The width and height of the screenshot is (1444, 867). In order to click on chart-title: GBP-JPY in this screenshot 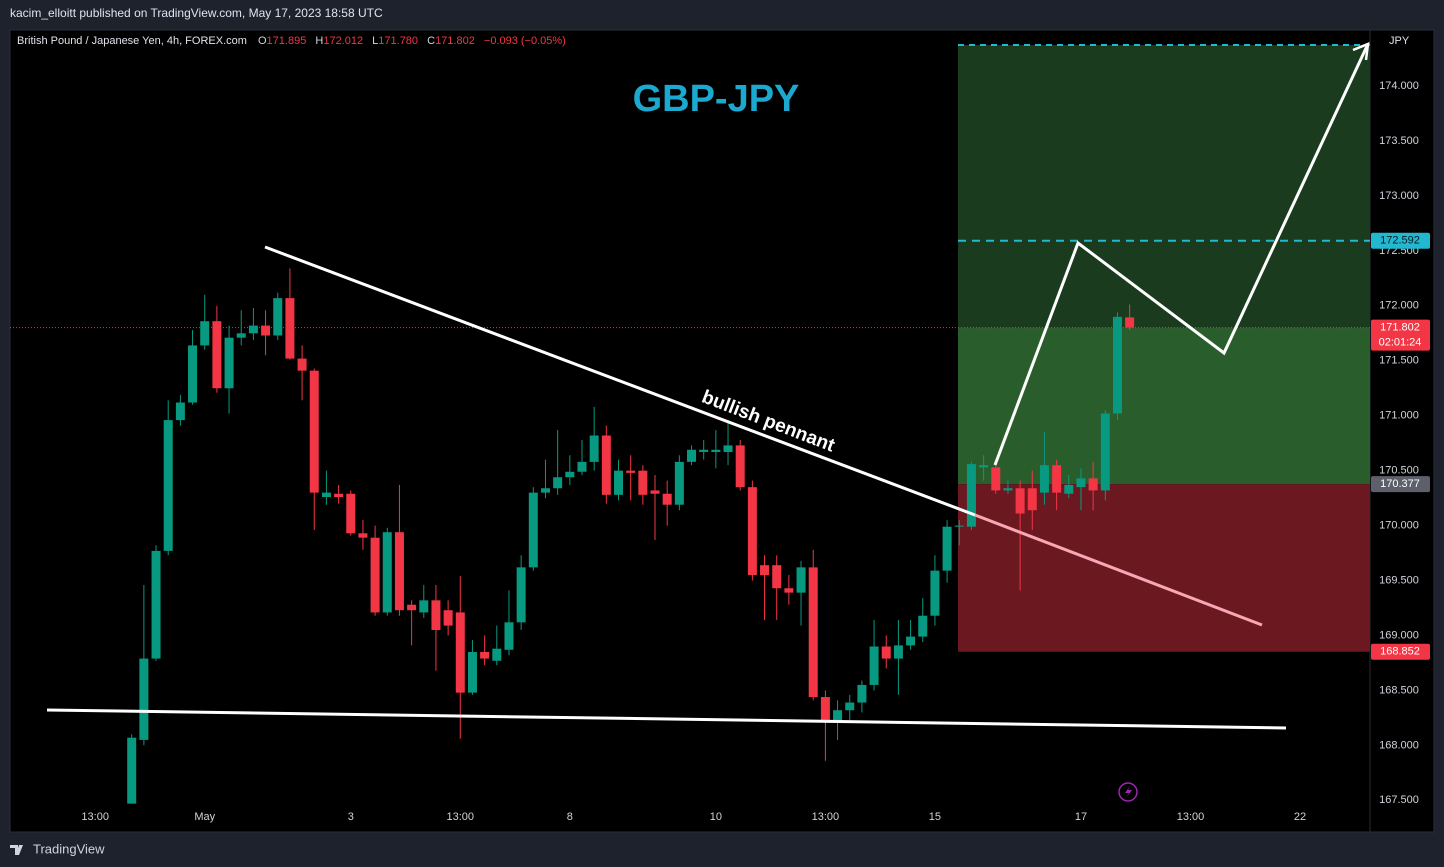, I will do `click(716, 99)`.